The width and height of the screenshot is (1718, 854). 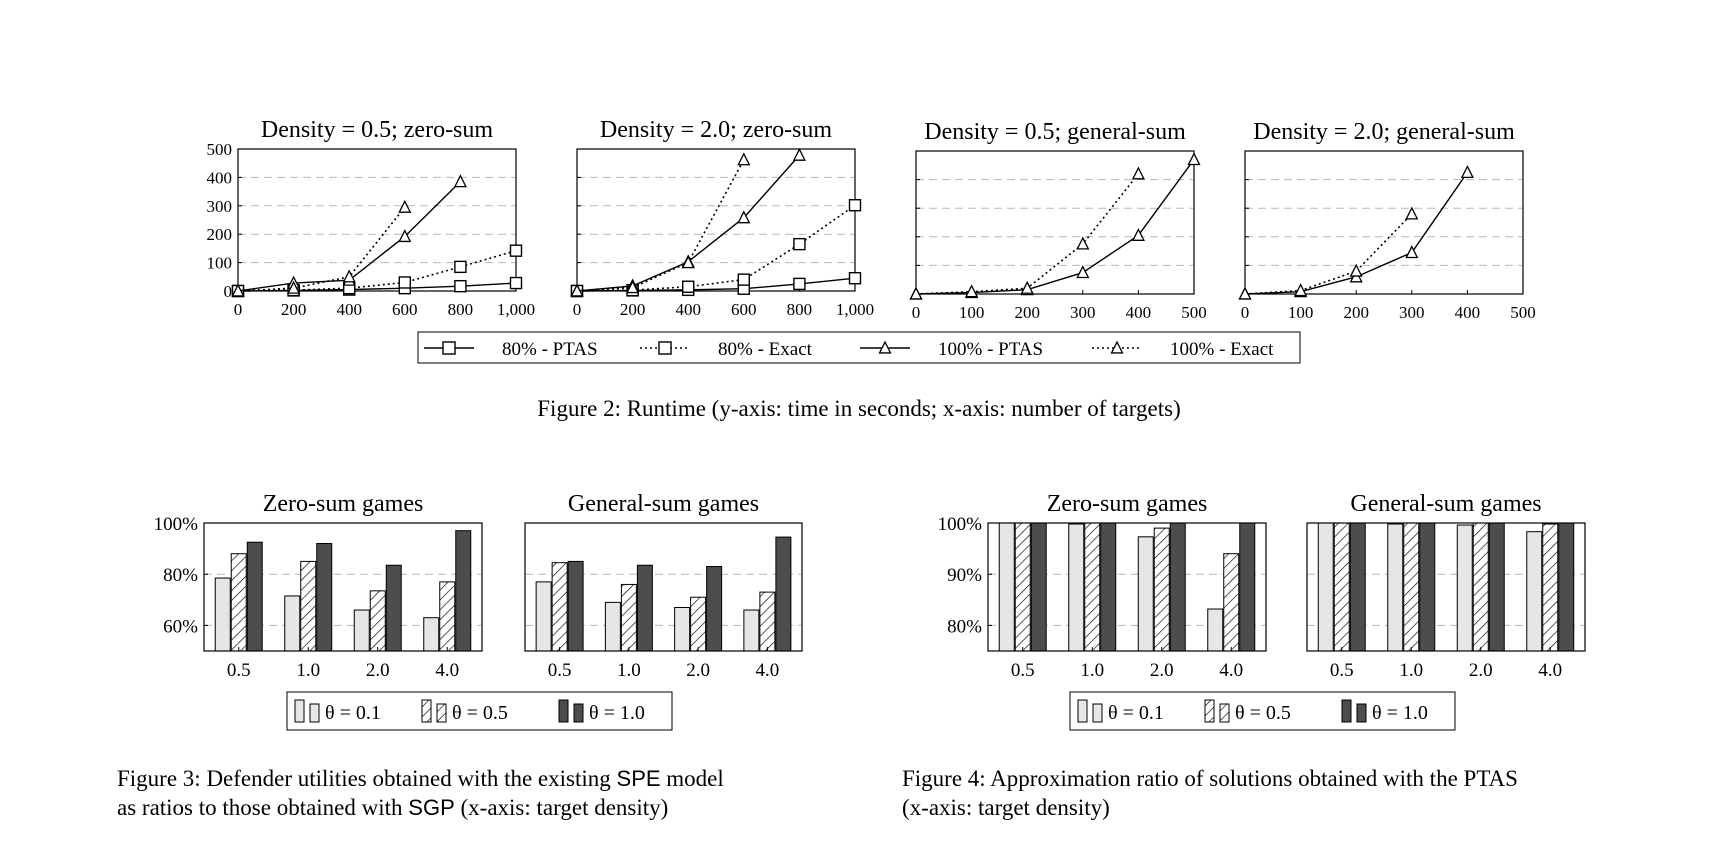 I want to click on y-tick-label: 300, so click(x=220, y=206).